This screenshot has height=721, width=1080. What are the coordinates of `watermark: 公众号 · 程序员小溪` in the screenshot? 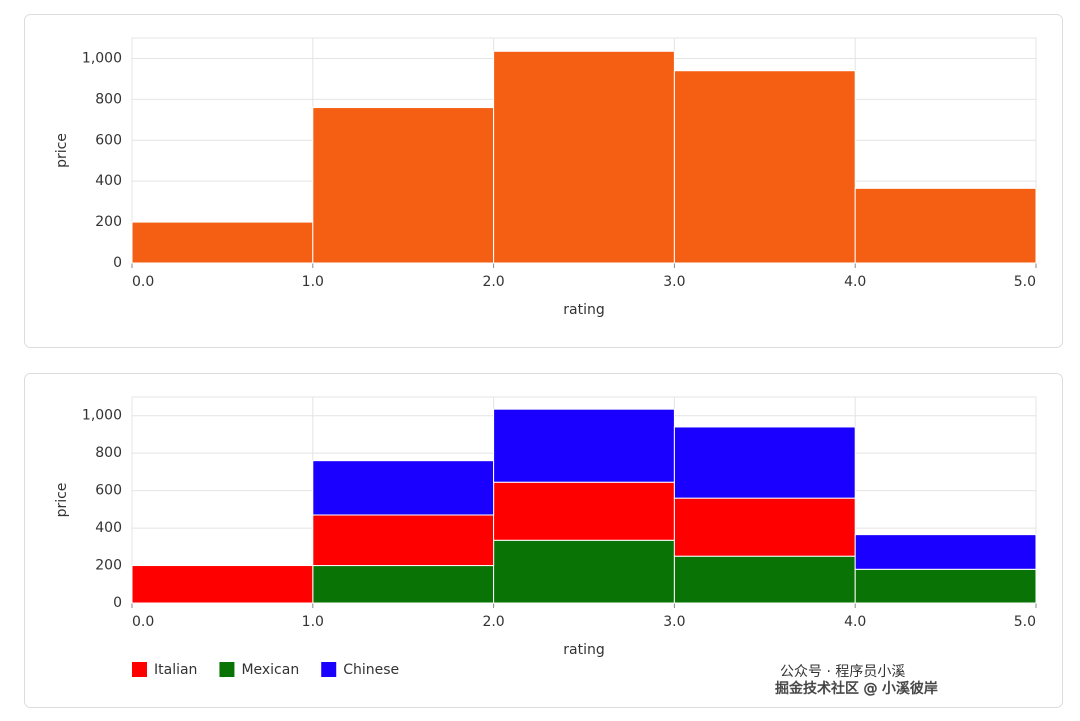 It's located at (842, 672).